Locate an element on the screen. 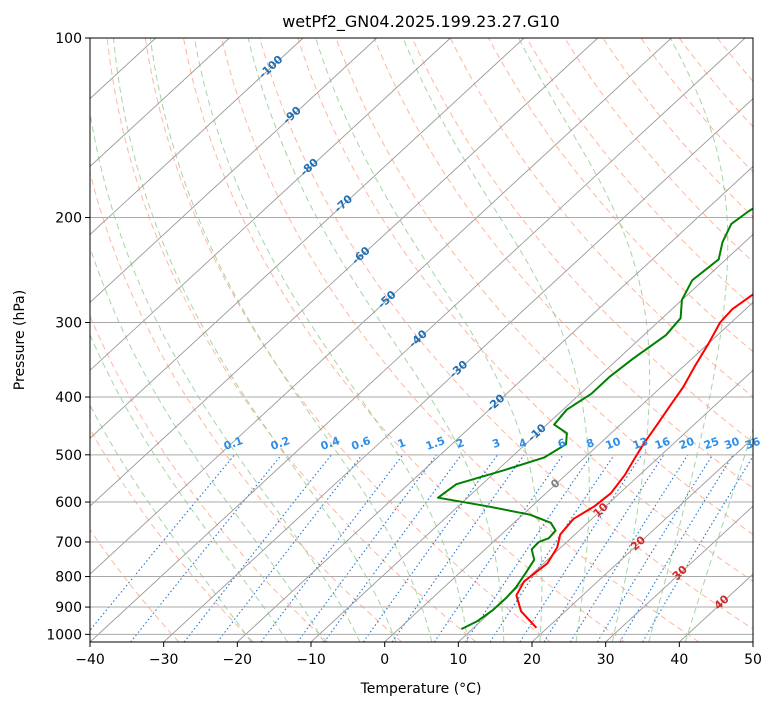  y-tick-label: 500 is located at coordinates (68, 456).